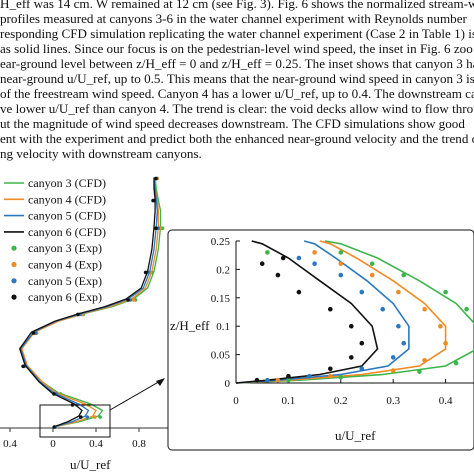 The image size is (474, 474). I want to click on main-x-tick-label: 0, so click(53, 444).